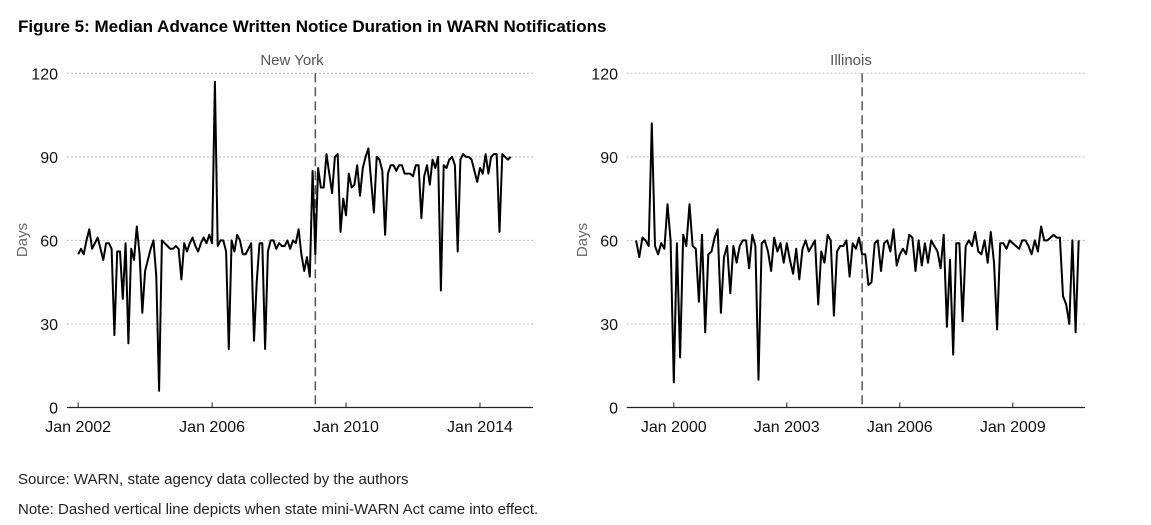 Image resolution: width=1151 pixels, height=525 pixels. Describe the element at coordinates (787, 427) in the screenshot. I see `x-tick-label: Jan 2003` at that location.